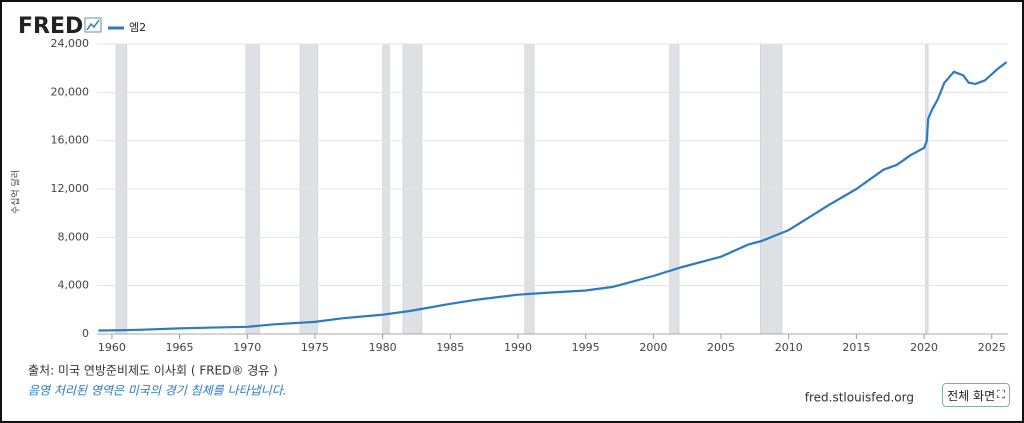 Image resolution: width=1024 pixels, height=423 pixels. Describe the element at coordinates (112, 347) in the screenshot. I see `x-tick-label: 1960` at that location.